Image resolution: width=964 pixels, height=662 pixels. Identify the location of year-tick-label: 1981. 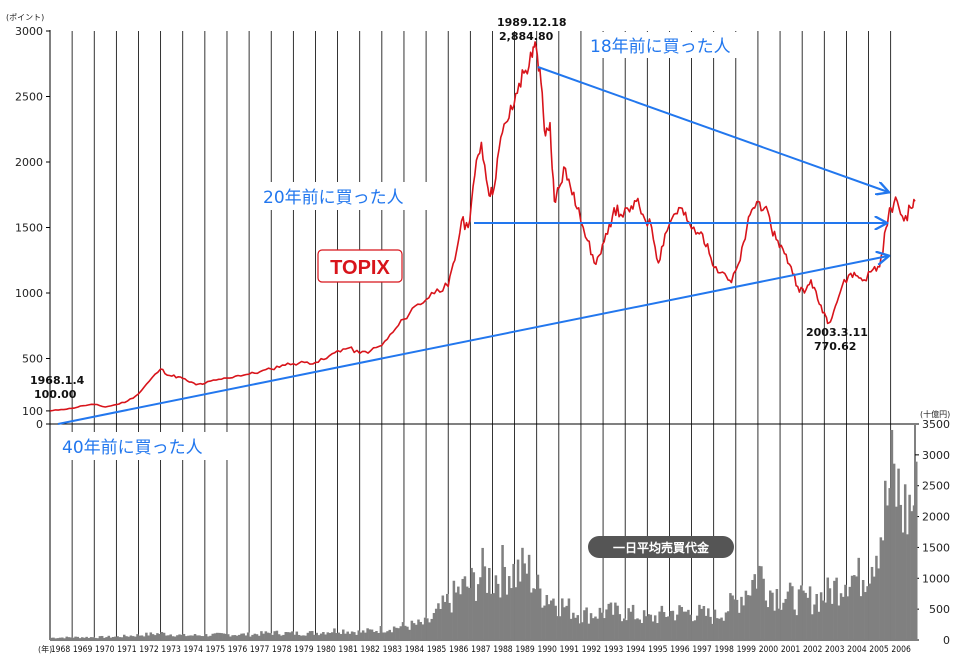
(348, 650).